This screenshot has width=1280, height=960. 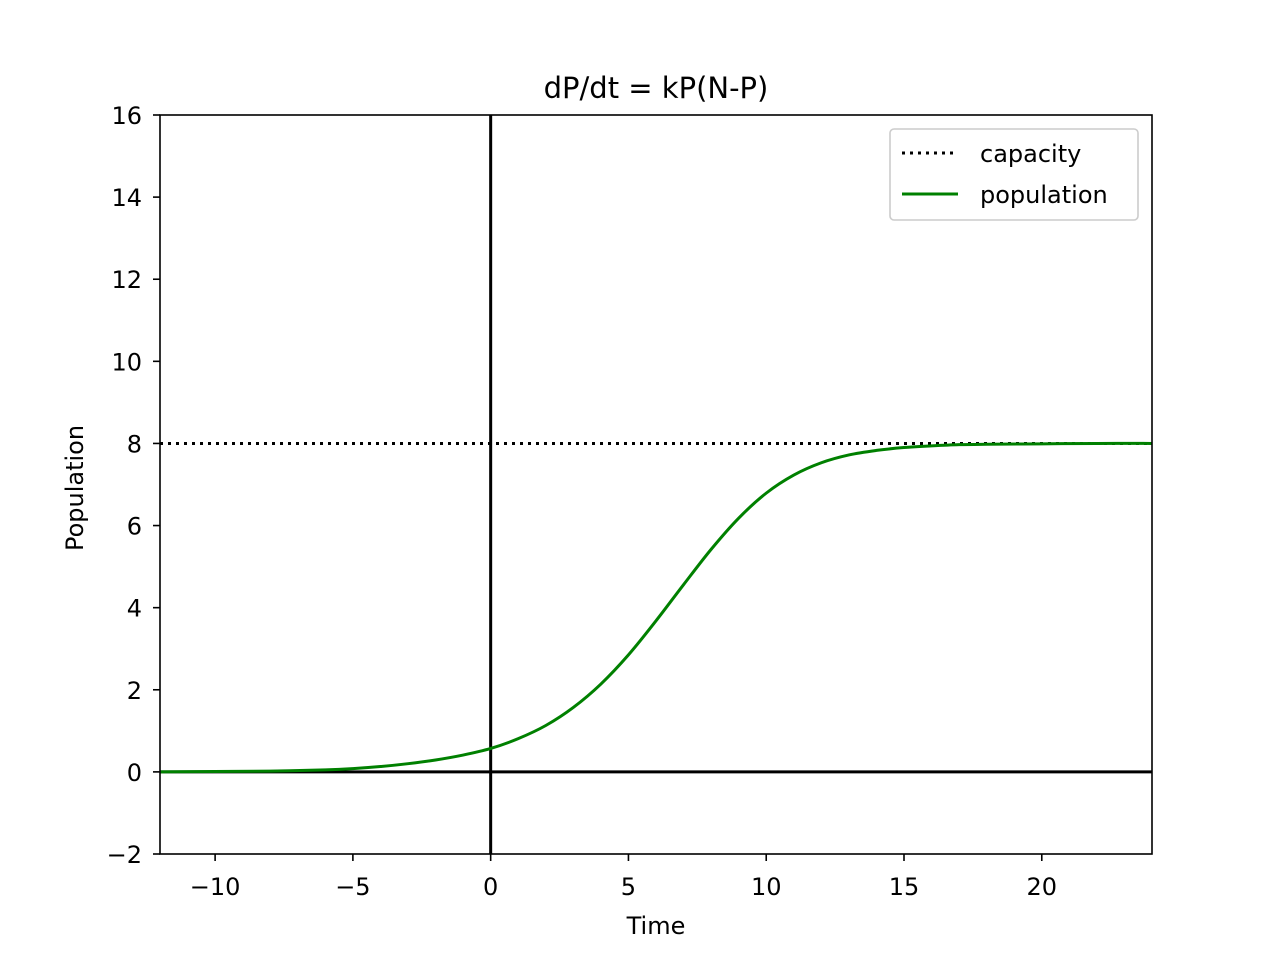 What do you see at coordinates (766, 887) in the screenshot?
I see `x-tick-label: 10` at bounding box center [766, 887].